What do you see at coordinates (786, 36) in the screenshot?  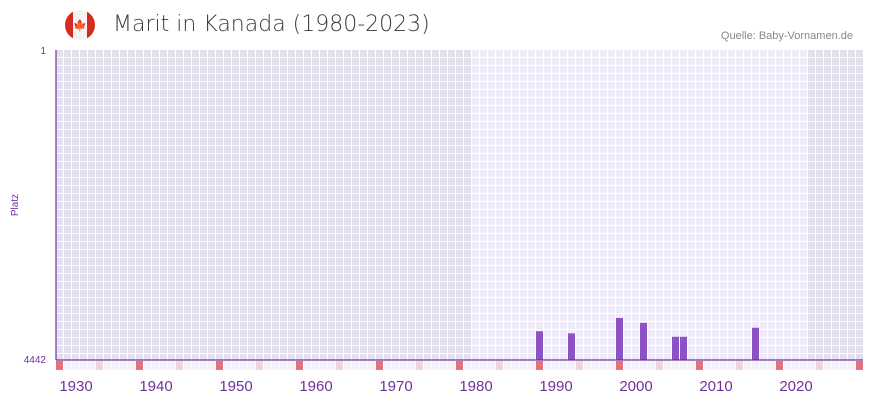 I see `source-link: Quelle: Baby-Vornamen.de` at bounding box center [786, 36].